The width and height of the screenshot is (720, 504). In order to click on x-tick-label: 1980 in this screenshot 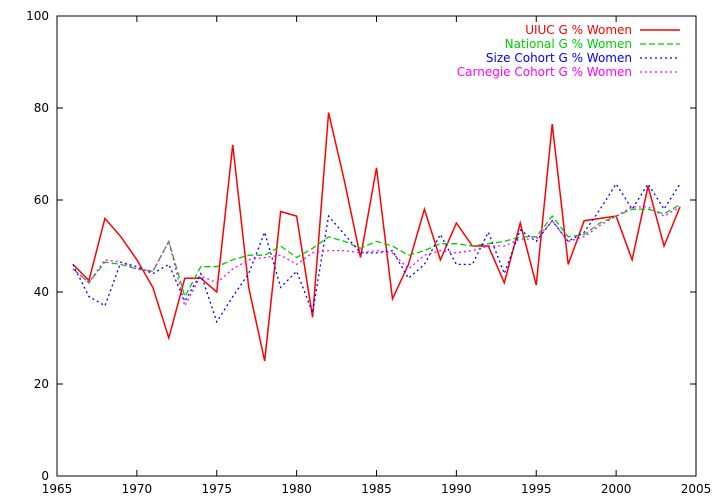, I will do `click(296, 489)`.